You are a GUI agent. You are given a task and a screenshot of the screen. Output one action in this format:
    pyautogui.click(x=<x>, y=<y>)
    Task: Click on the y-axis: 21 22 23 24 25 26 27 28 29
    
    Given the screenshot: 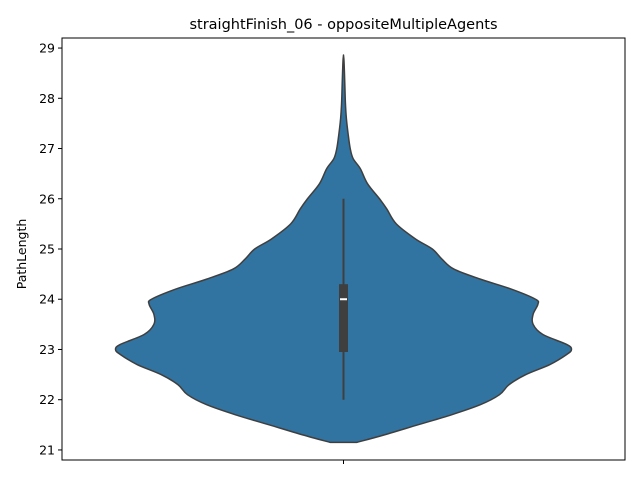 What is the action you would take?
    pyautogui.click(x=50, y=249)
    